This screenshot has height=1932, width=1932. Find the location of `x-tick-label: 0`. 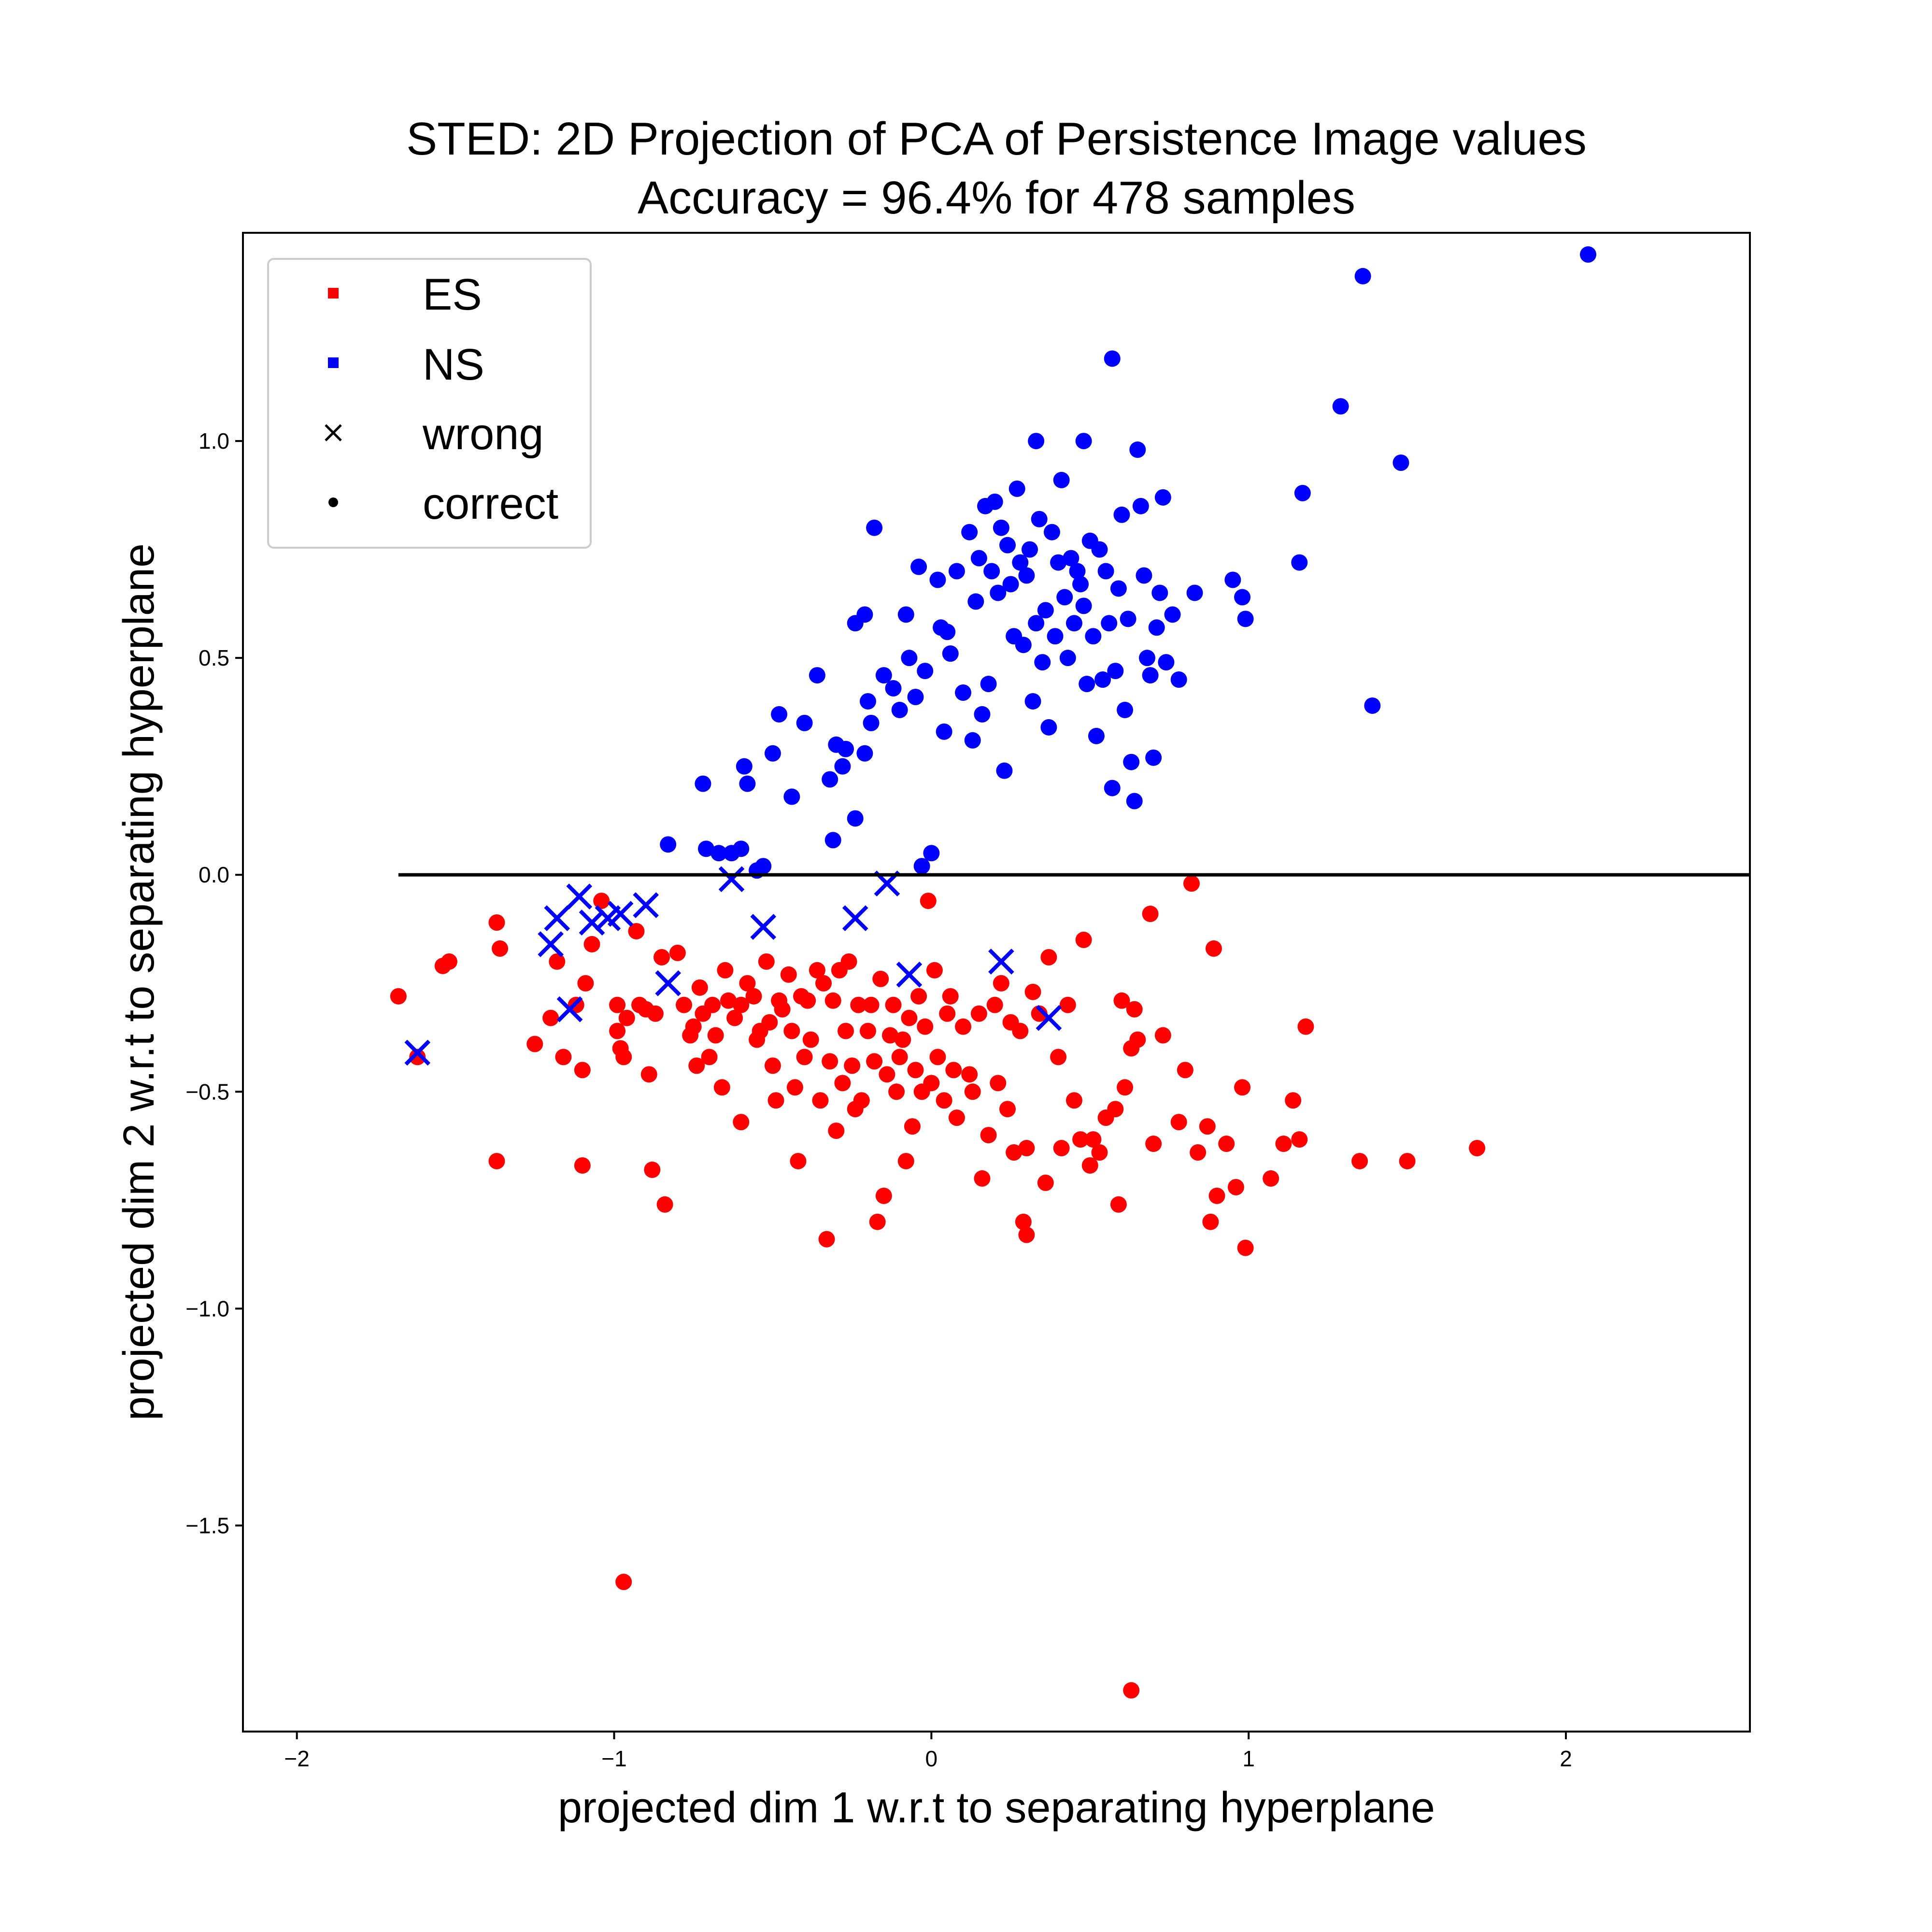

x-tick-label: 0 is located at coordinates (931, 1758).